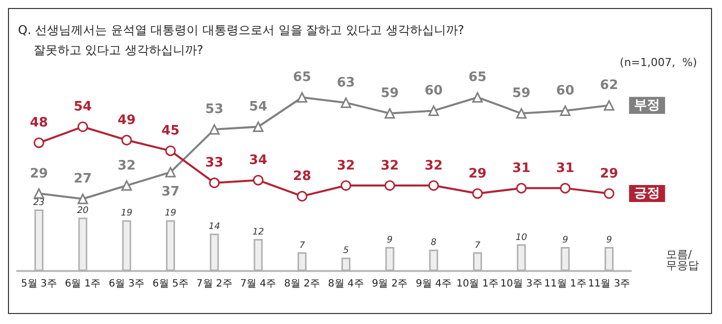 This screenshot has height=324, width=722. What do you see at coordinates (682, 260) in the screenshot?
I see `text: 모름/ 무응답` at bounding box center [682, 260].